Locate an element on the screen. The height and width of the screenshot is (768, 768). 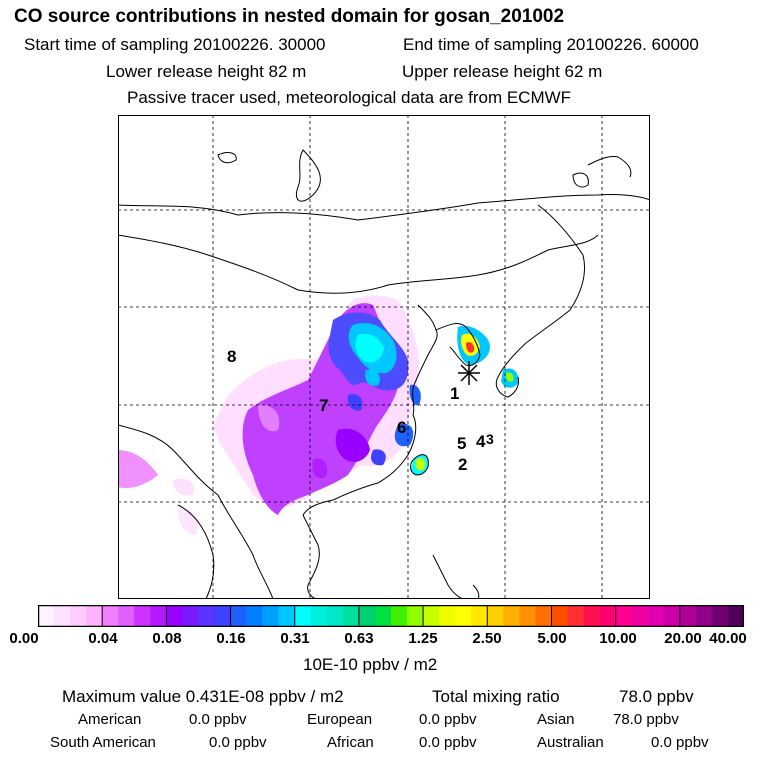
receptor-star-icon is located at coordinates (469, 373).